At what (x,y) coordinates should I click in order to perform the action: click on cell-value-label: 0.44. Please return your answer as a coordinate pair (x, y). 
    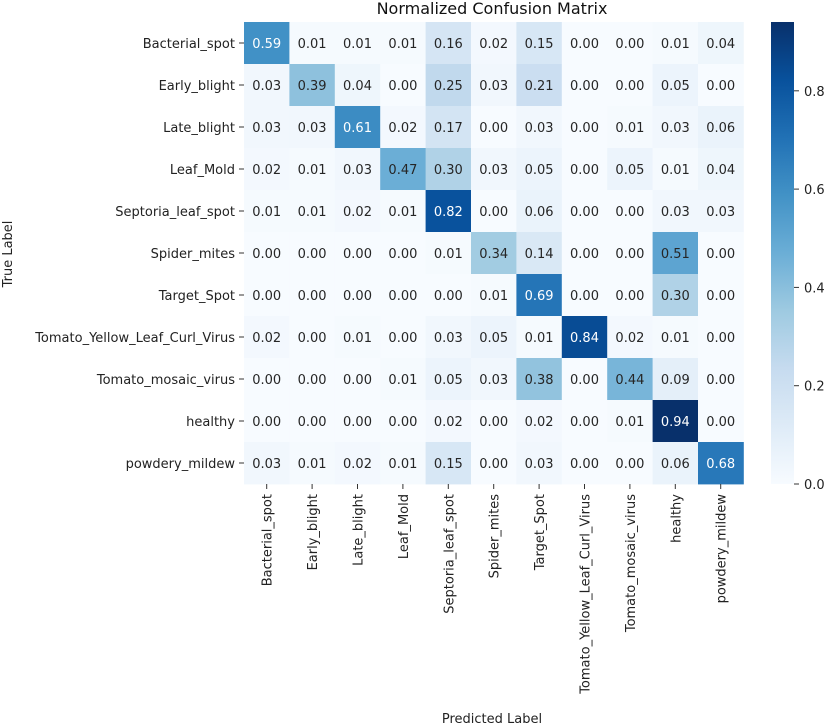
    Looking at the image, I should click on (629, 380).